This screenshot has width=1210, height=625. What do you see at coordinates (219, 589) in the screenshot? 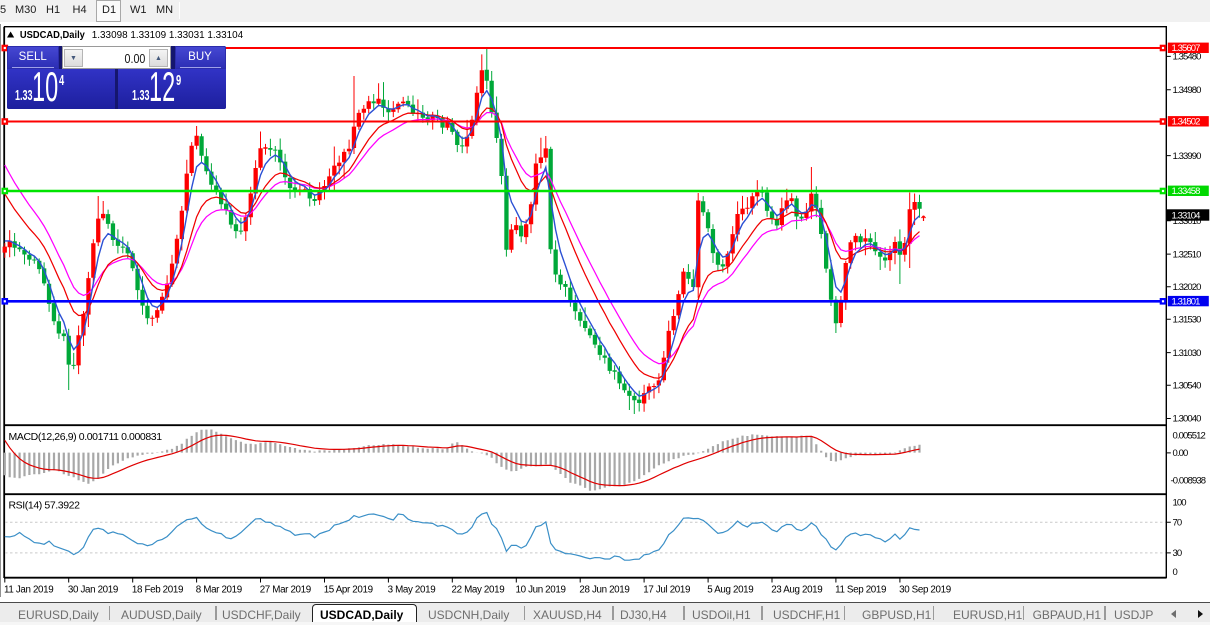
I see `svg-text: 8 Mar 2019` at bounding box center [219, 589].